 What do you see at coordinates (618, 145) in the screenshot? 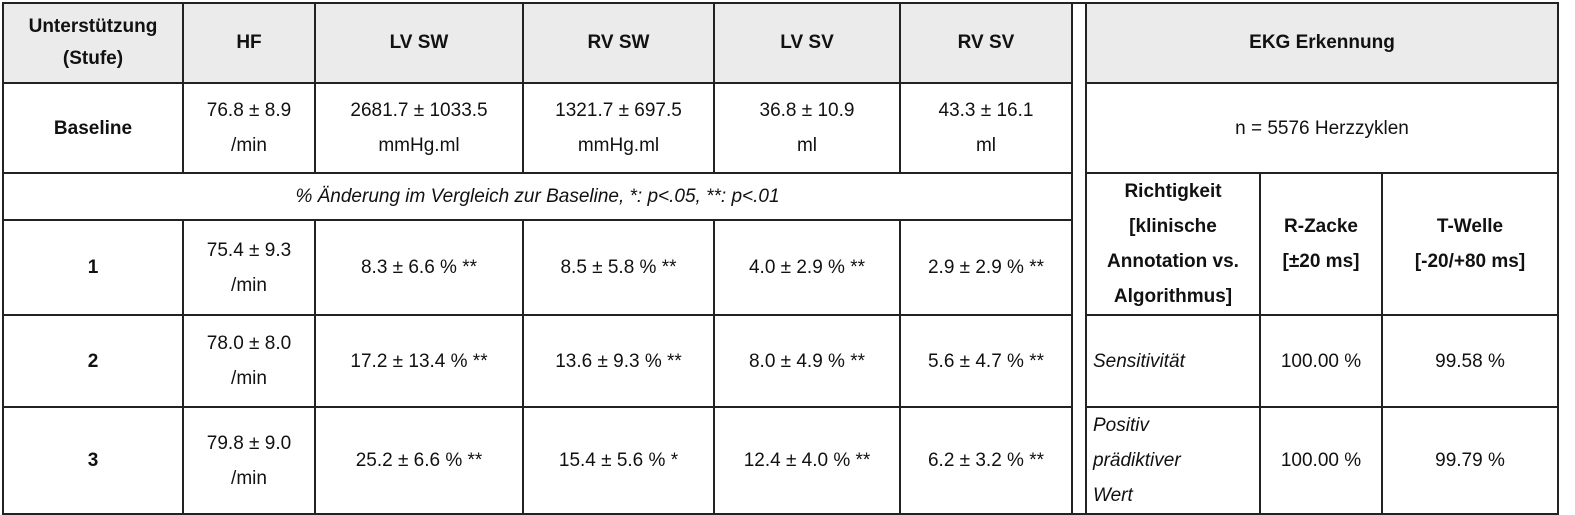
I see `baseline-rv-sw-unit: mmHg.ml` at bounding box center [618, 145].